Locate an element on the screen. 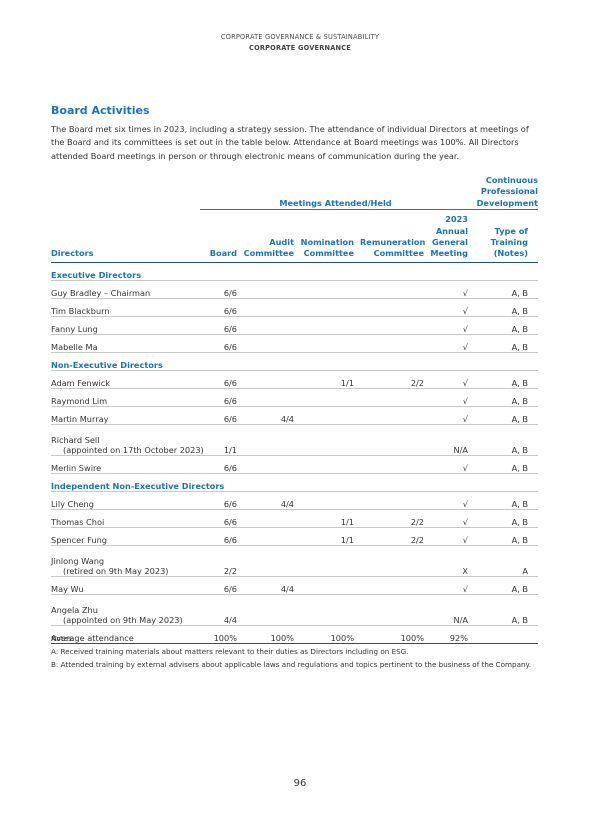 The height and width of the screenshot is (814, 600). director-name: May Wu is located at coordinates (125, 585).